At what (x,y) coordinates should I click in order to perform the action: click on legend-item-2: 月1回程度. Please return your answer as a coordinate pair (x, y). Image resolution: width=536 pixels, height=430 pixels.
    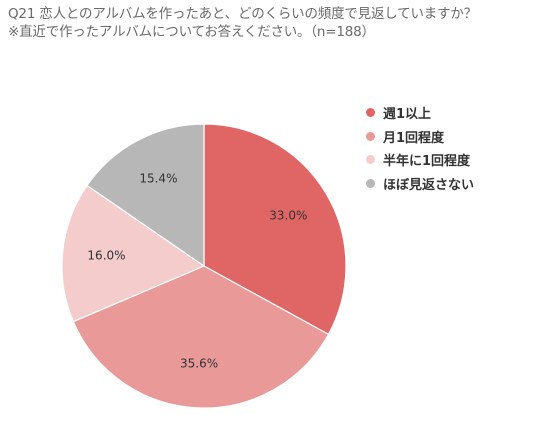
    Looking at the image, I should click on (420, 137).